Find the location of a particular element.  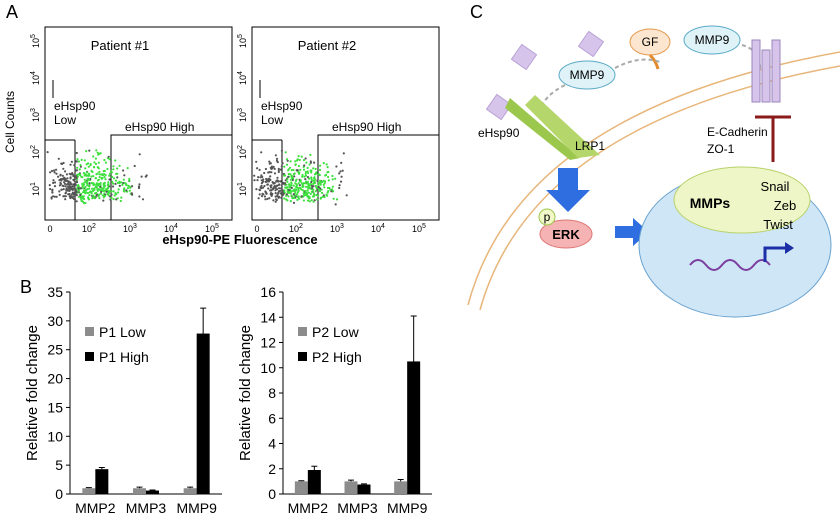

y-axis-label: Cell Counts is located at coordinates (10, 122).